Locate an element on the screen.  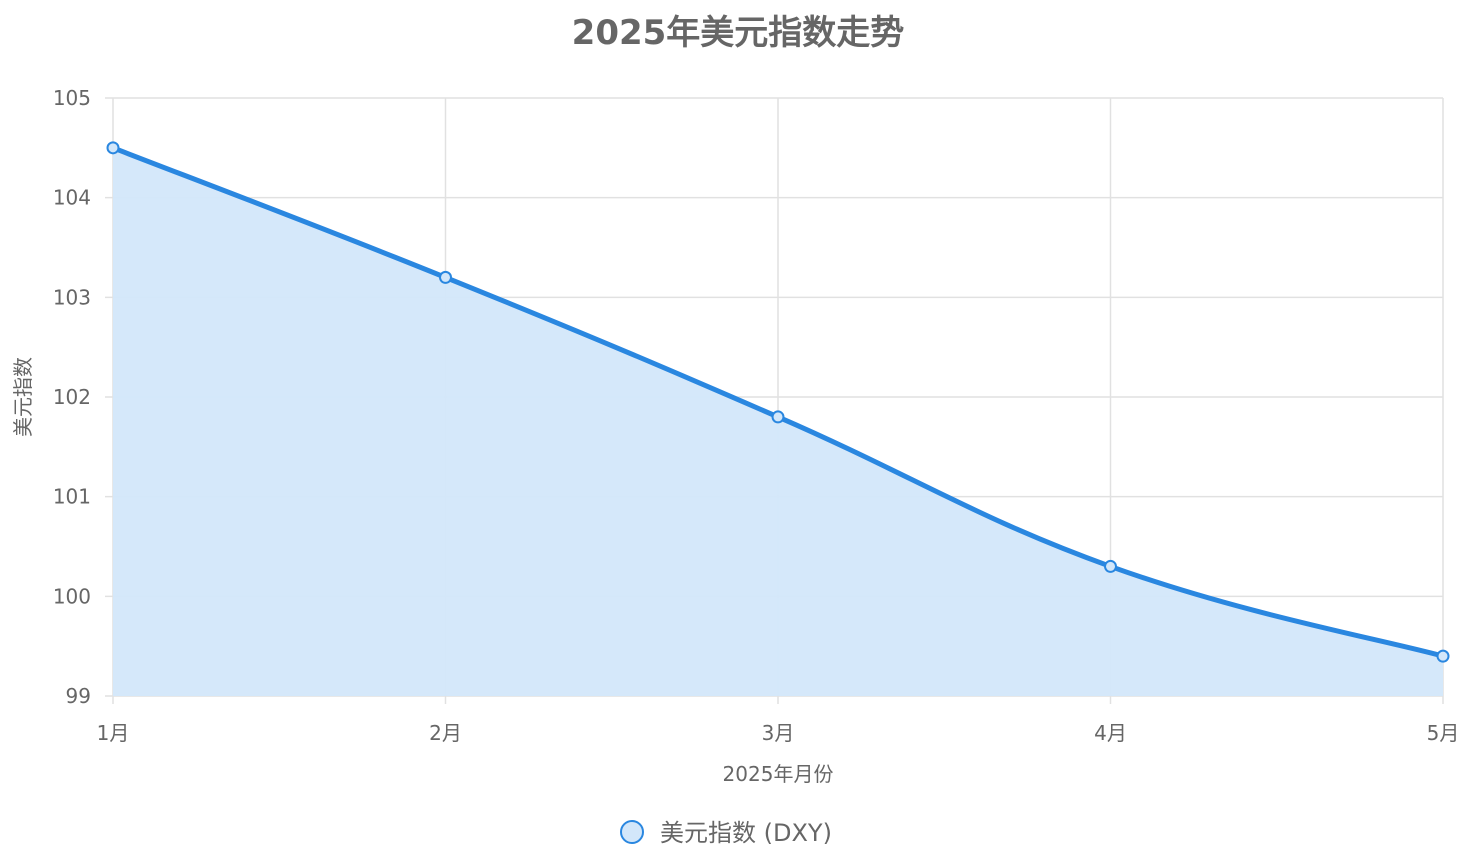
legend-marker-icon is located at coordinates (632, 832).